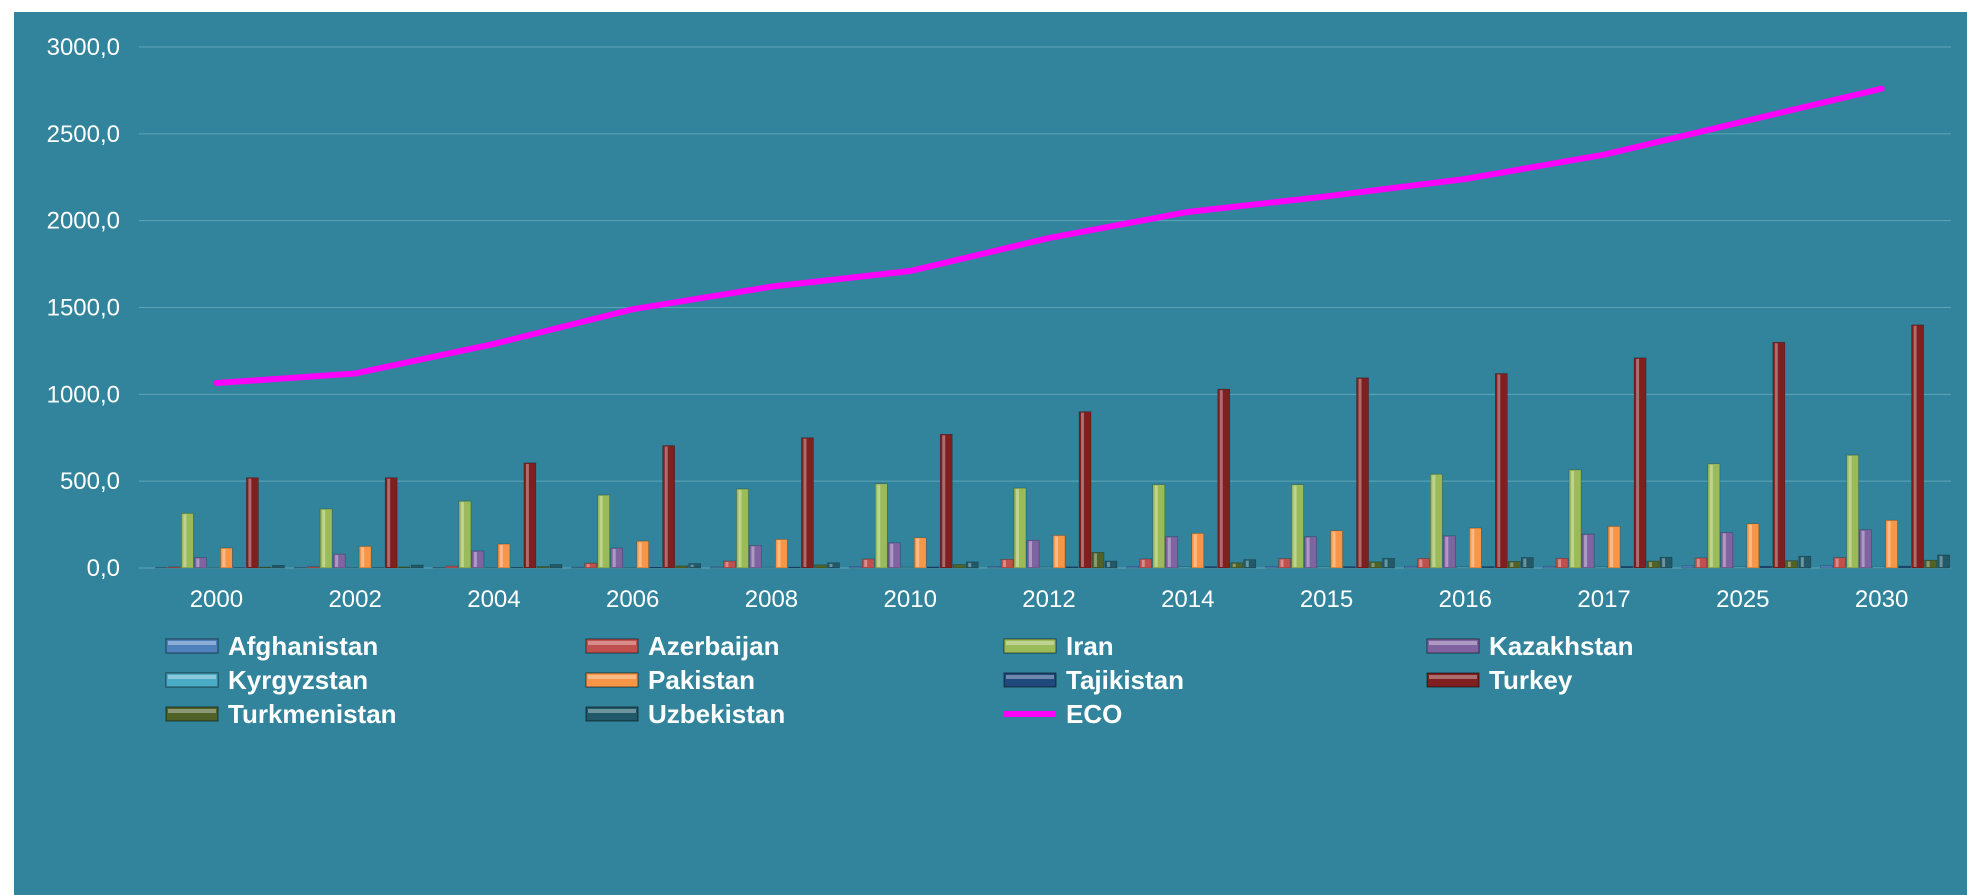 This screenshot has width=1967, height=895. Describe the element at coordinates (907, 567) in the screenshot. I see `bar-kyrgyzstan-2010` at that location.